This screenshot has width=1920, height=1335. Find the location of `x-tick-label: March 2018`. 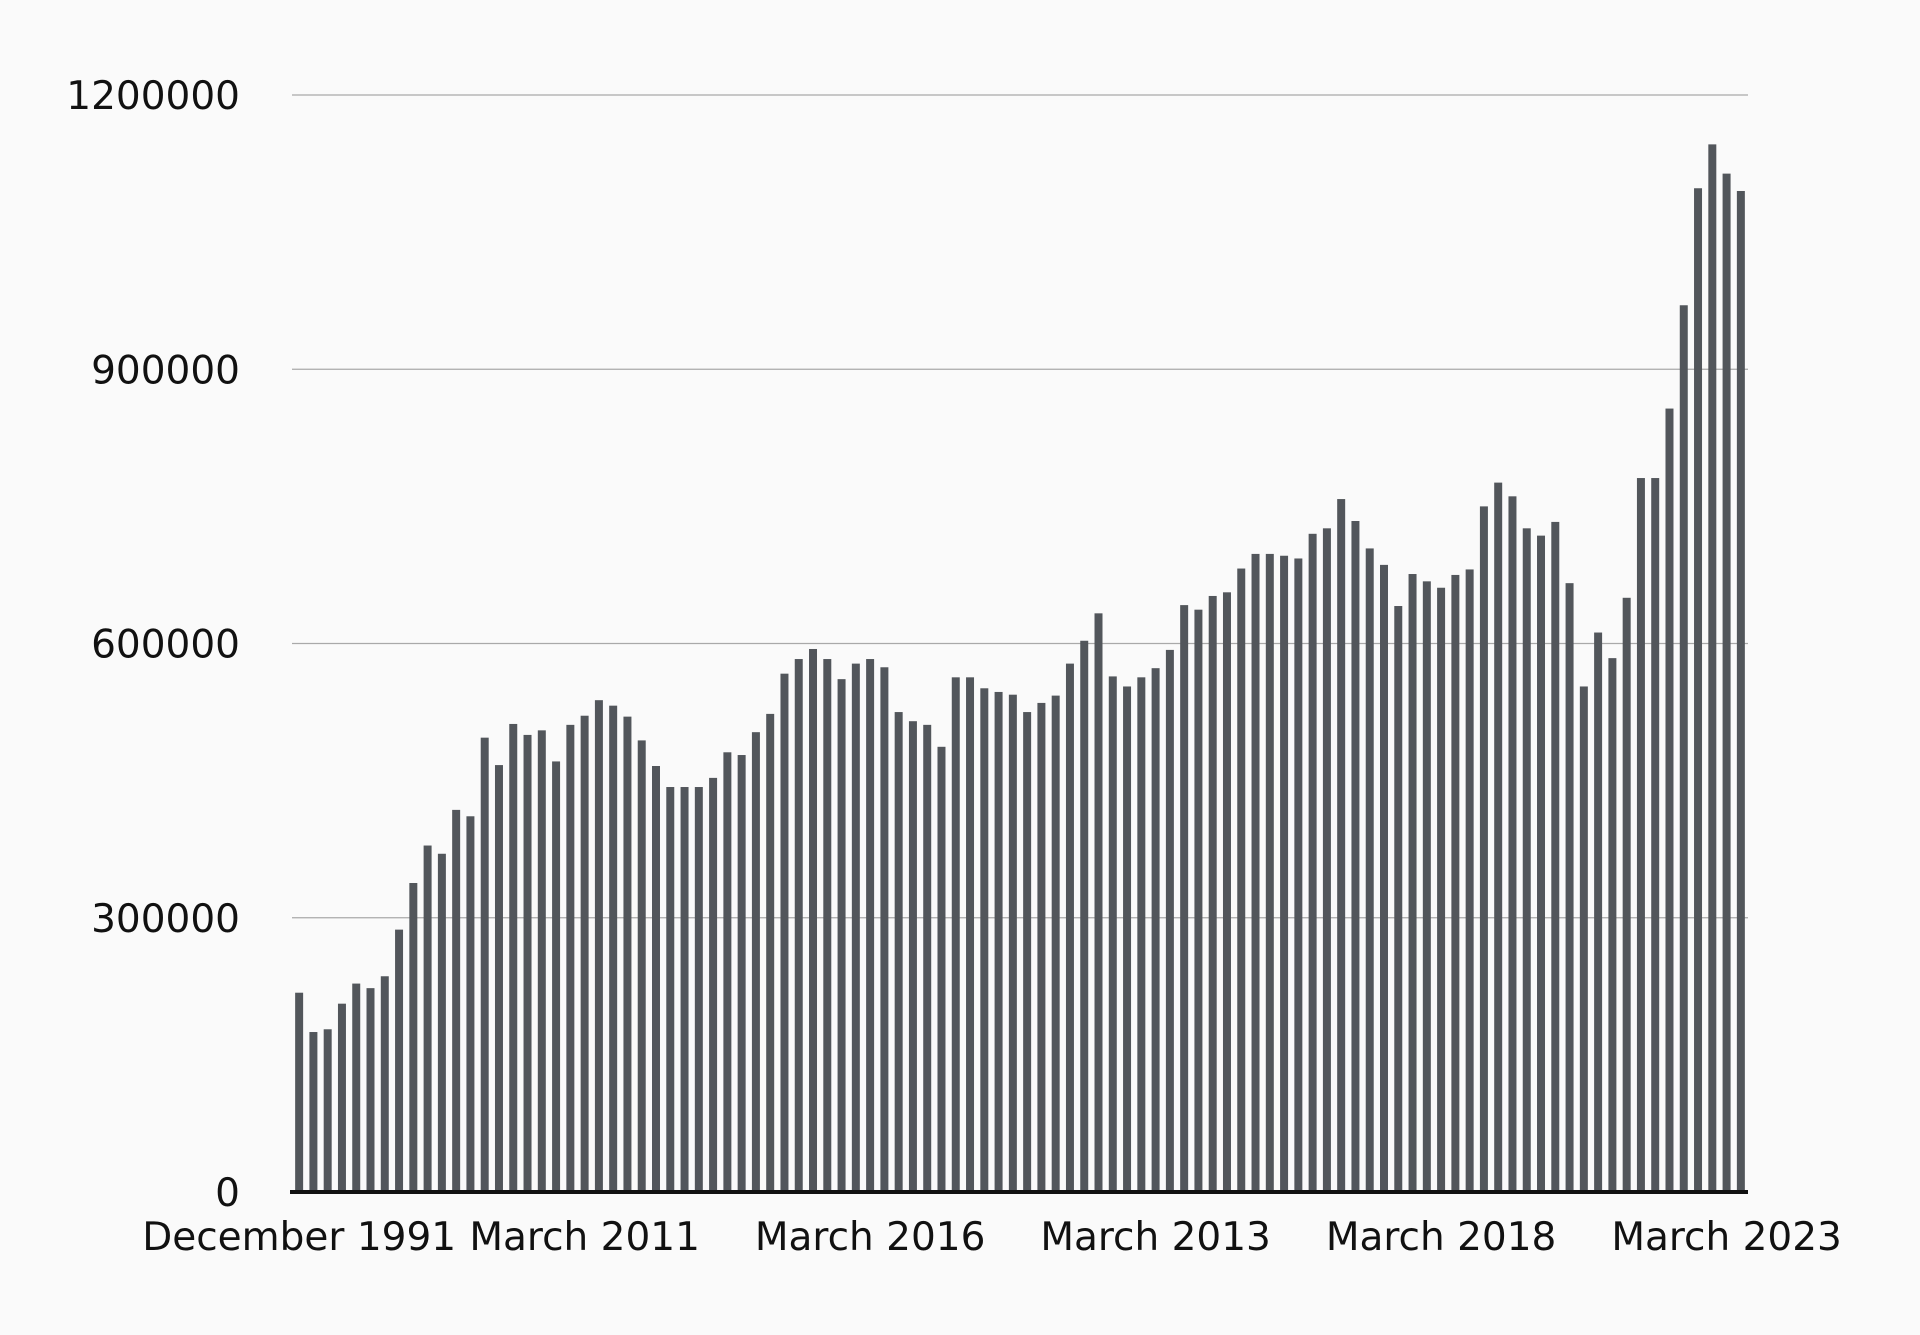

x-tick-label: March 2018 is located at coordinates (1441, 1237).